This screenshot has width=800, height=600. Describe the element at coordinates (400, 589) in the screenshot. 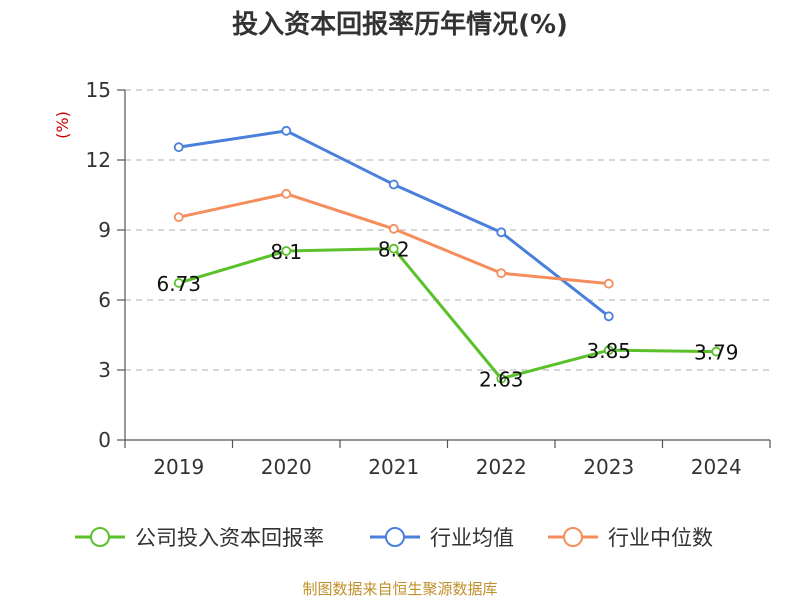

I see `source-note: 制图数据来自恒生聚源数据库` at that location.